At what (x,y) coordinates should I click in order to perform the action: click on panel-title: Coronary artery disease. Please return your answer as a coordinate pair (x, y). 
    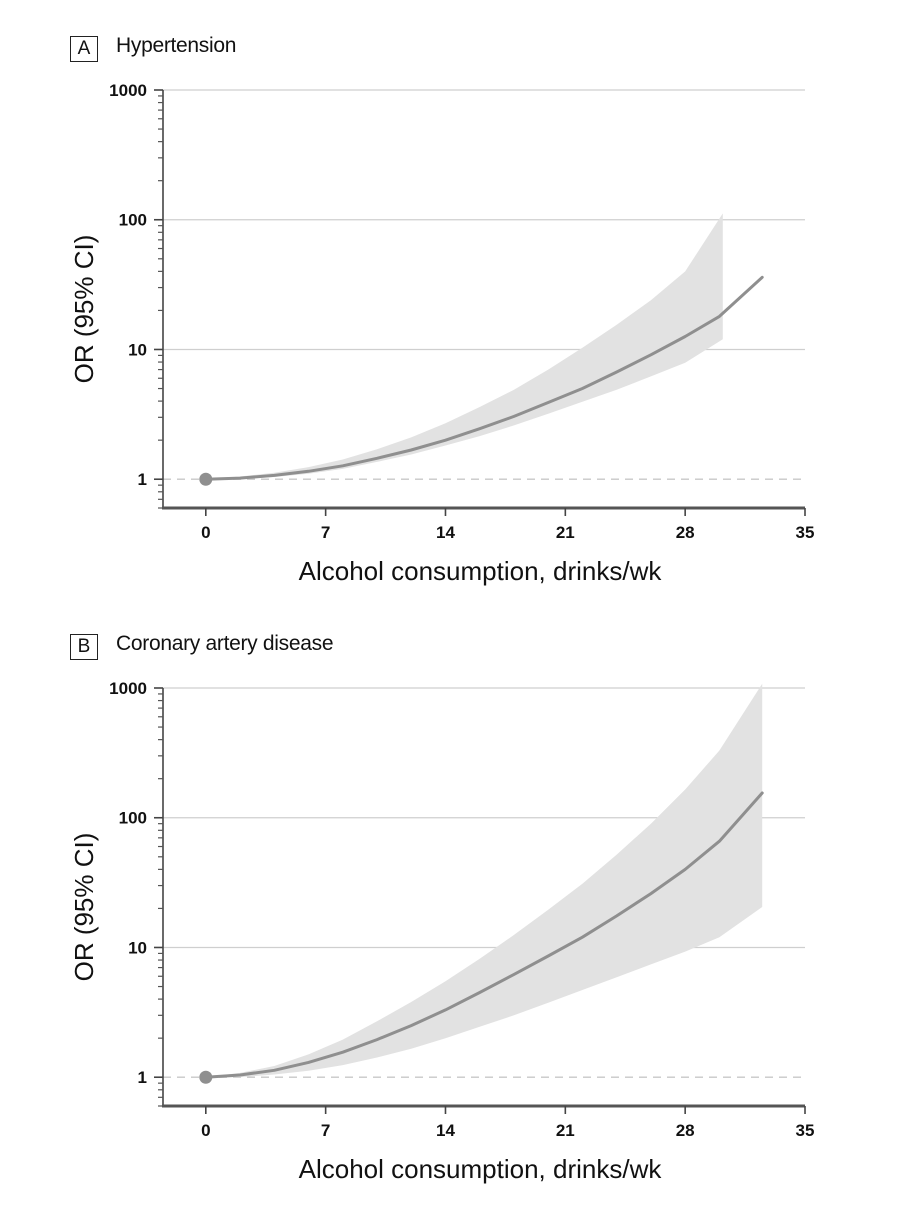
    Looking at the image, I should click on (225, 643).